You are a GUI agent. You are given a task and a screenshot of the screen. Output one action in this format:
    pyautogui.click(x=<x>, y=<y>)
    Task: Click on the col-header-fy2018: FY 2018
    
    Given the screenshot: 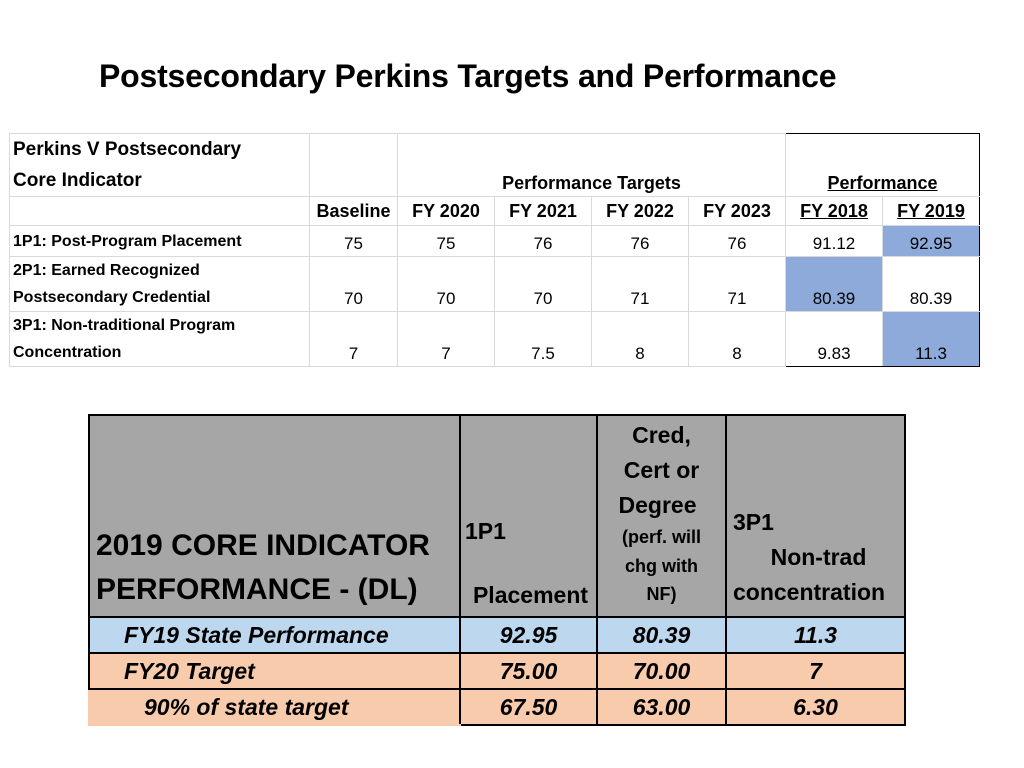 What is the action you would take?
    pyautogui.click(x=834, y=211)
    